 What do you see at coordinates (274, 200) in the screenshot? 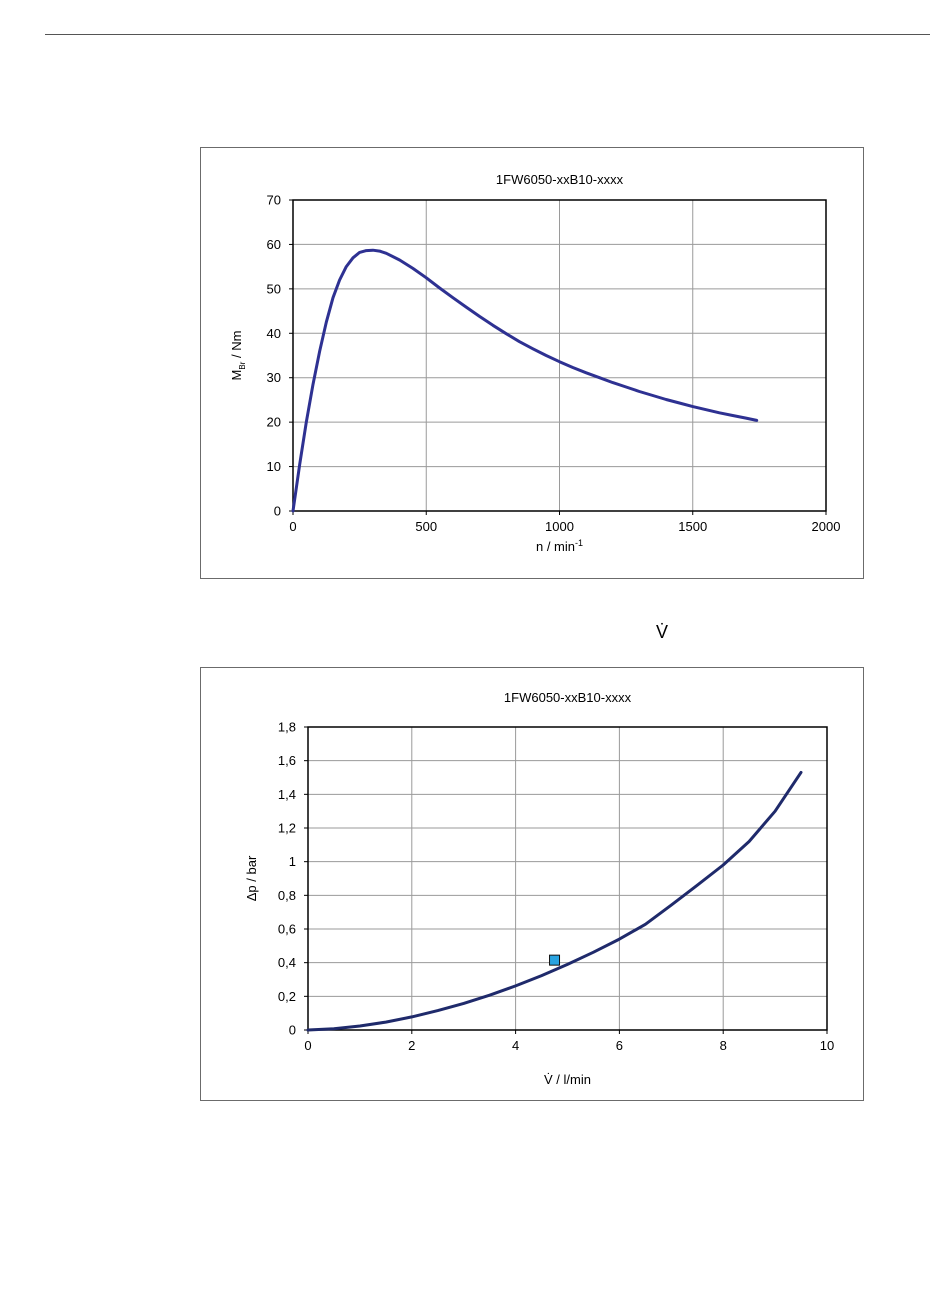
I see `y-tick-label: 70` at bounding box center [274, 200].